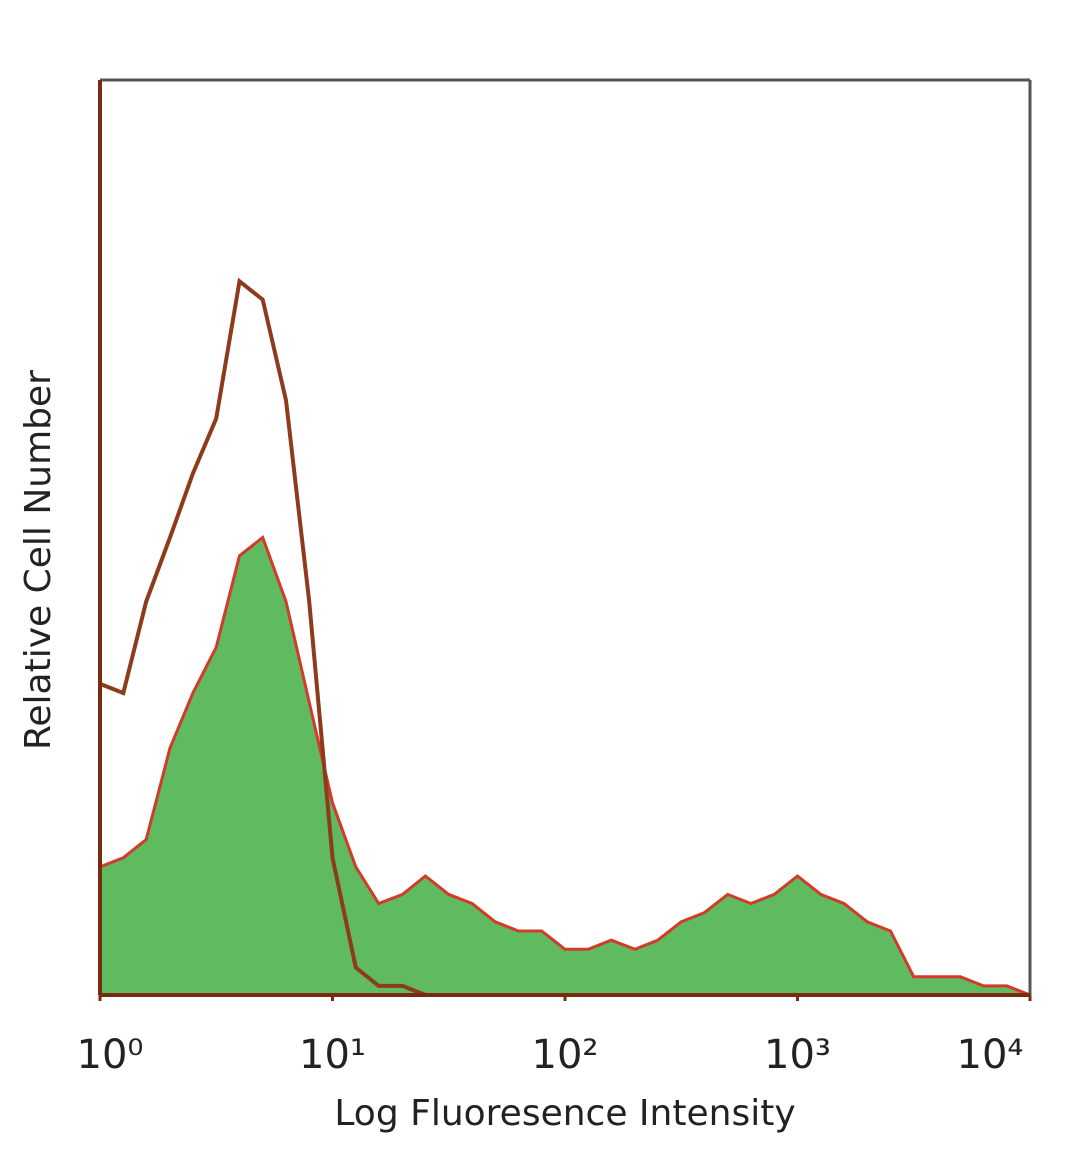  I want to click on y-axis-title: Relative Cell Number, so click(38, 560).